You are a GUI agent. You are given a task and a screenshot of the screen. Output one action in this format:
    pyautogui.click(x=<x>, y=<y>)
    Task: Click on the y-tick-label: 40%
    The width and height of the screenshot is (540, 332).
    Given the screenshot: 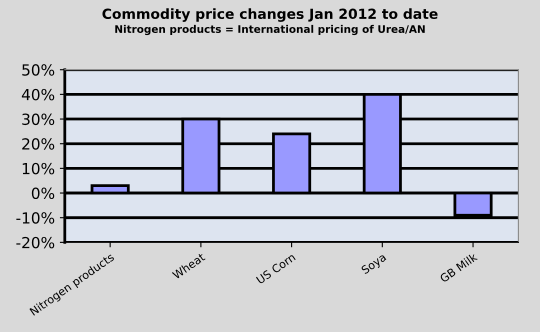 What is the action you would take?
    pyautogui.click(x=38, y=94)
    